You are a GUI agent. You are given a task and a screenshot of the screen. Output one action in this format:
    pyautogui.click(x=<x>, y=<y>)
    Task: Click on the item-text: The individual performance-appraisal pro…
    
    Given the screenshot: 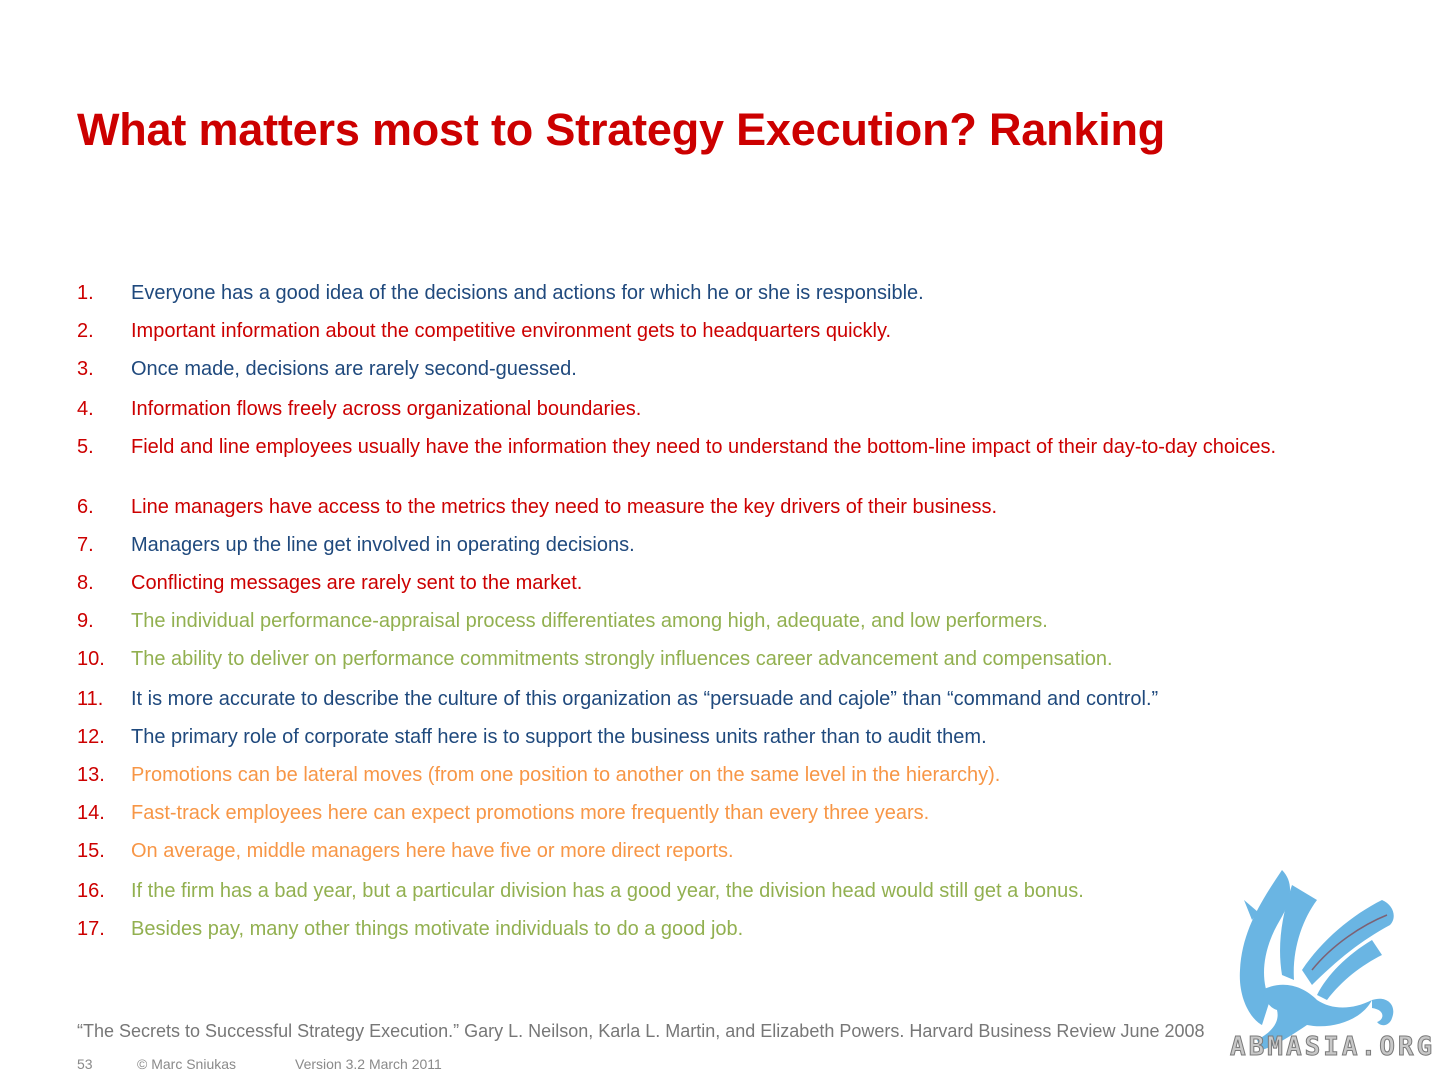 What is the action you would take?
    pyautogui.click(x=589, y=621)
    